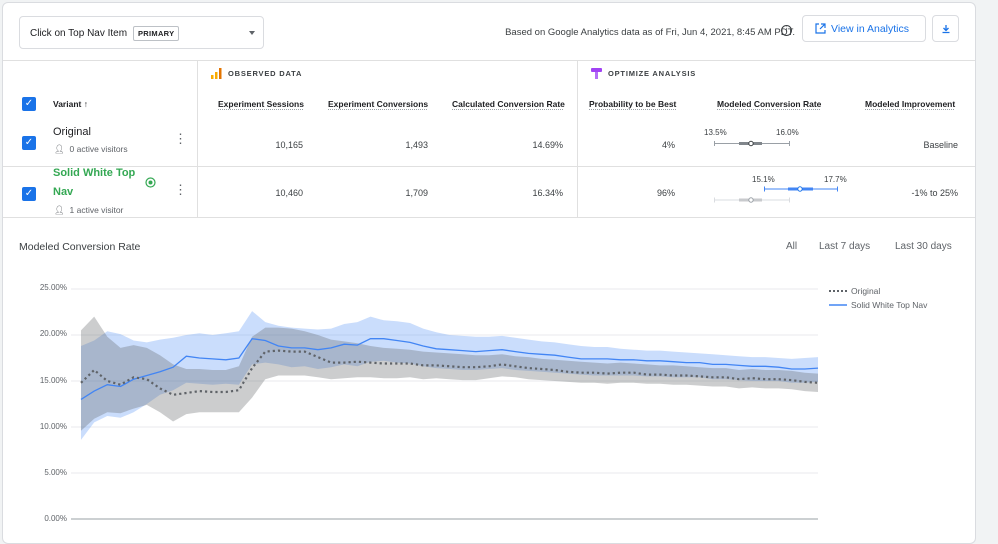 This screenshot has width=998, height=544. Describe the element at coordinates (261, 104) in the screenshot. I see `col-experiment-sessions: Experiment Sessions` at that location.